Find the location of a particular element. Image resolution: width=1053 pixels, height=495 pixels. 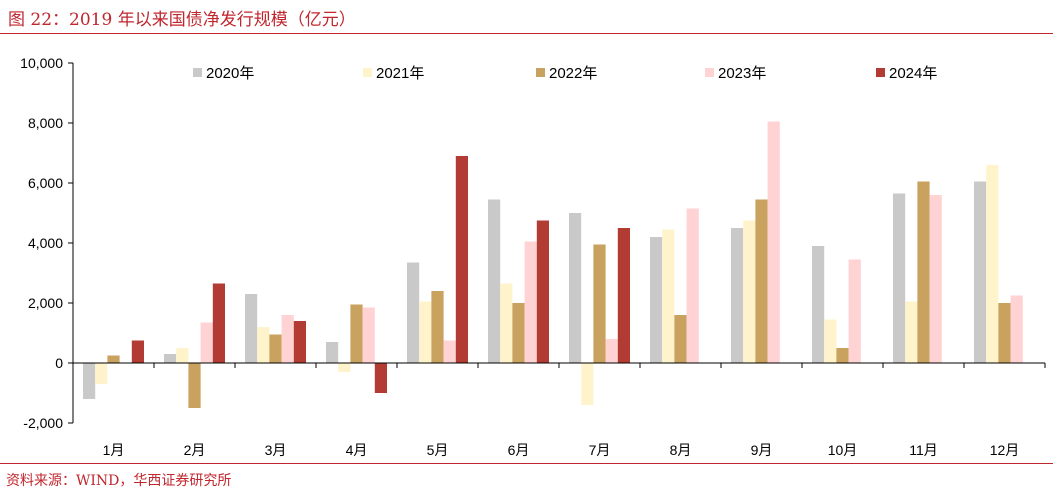

x-tick-label: 12月 is located at coordinates (1005, 450).